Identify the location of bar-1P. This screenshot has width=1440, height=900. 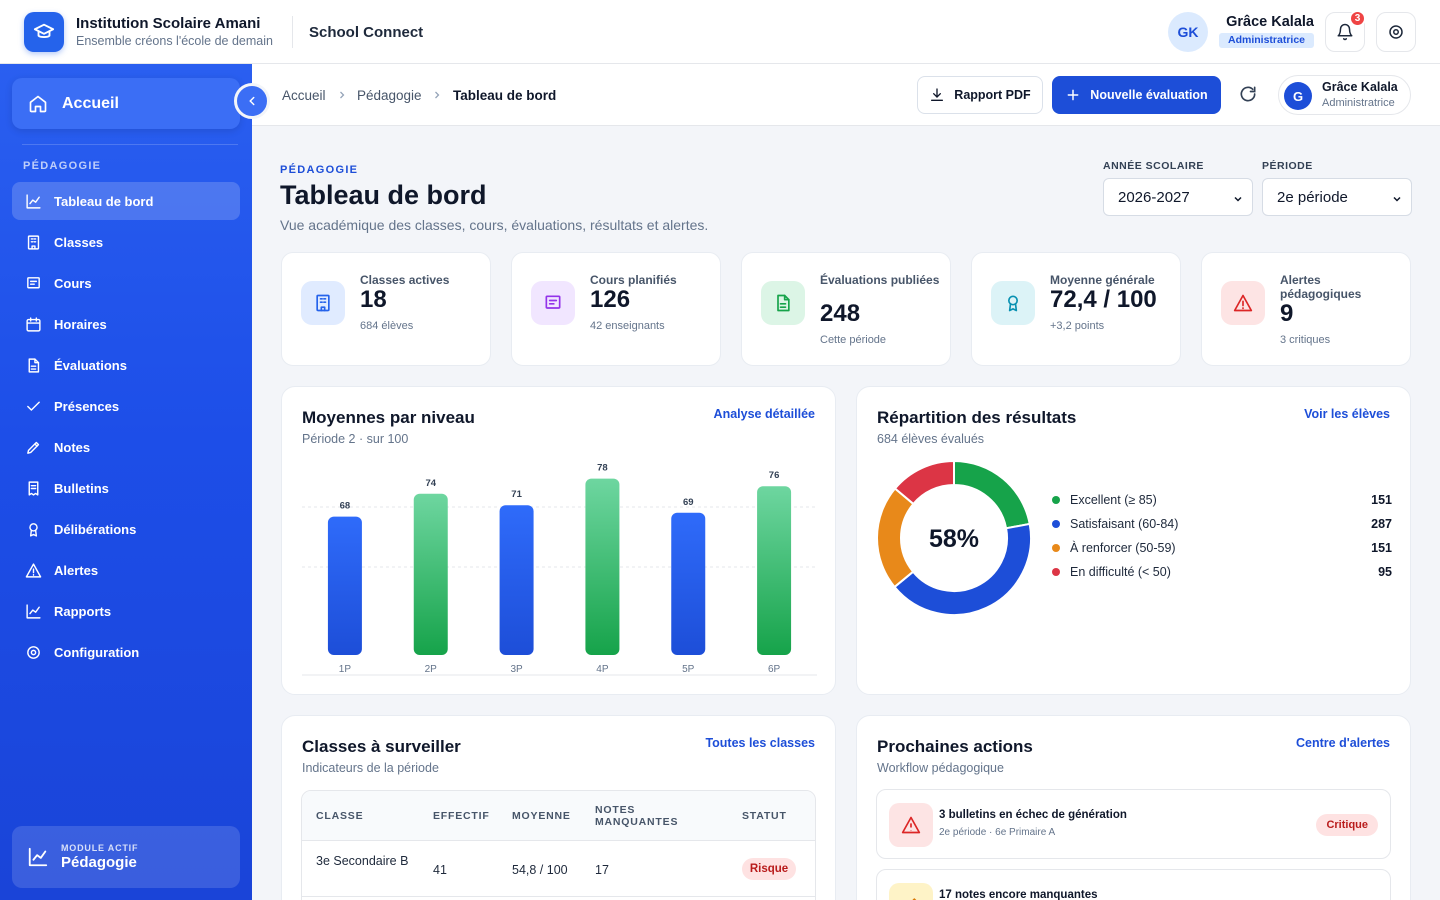
(344, 585).